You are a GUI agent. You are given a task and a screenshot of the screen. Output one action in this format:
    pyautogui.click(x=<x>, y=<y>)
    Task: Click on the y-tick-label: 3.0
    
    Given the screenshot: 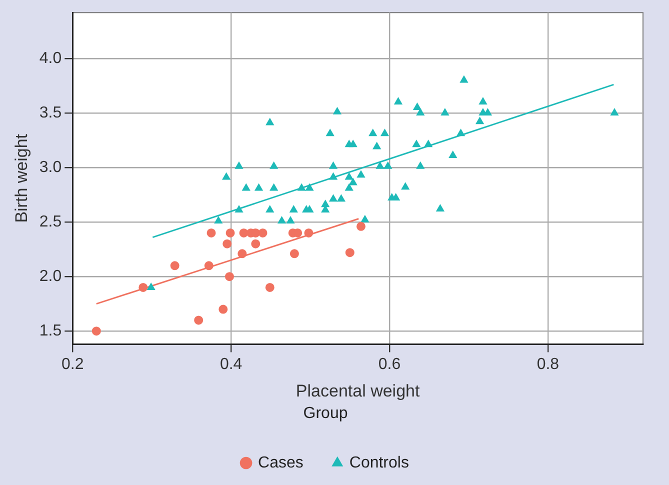 What is the action you would take?
    pyautogui.click(x=50, y=167)
    